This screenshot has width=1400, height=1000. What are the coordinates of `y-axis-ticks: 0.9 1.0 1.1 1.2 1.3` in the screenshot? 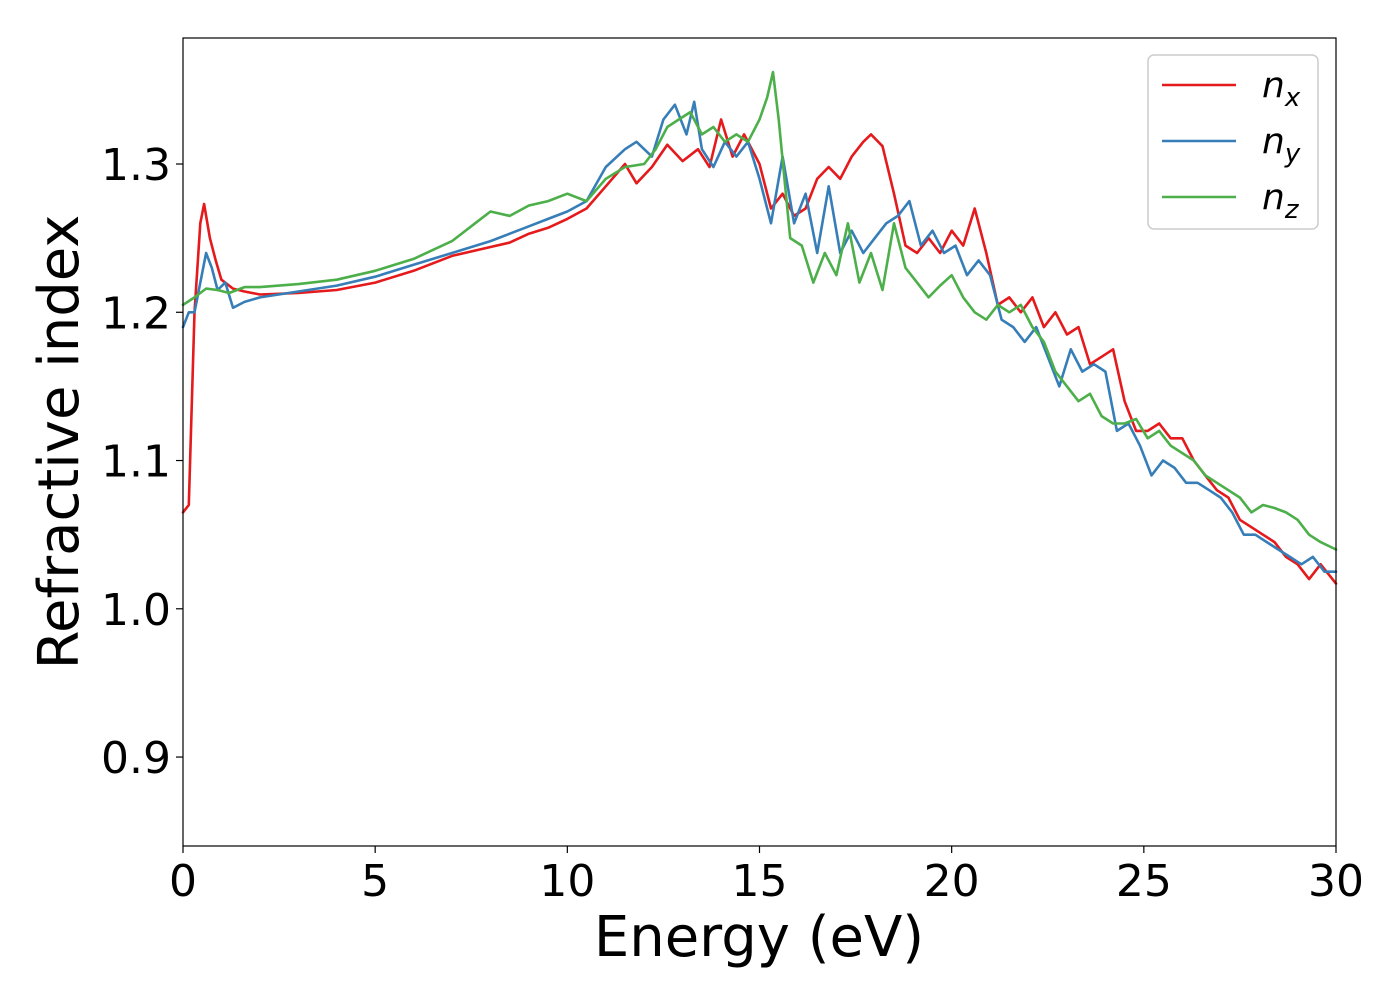 It's located at (142, 462).